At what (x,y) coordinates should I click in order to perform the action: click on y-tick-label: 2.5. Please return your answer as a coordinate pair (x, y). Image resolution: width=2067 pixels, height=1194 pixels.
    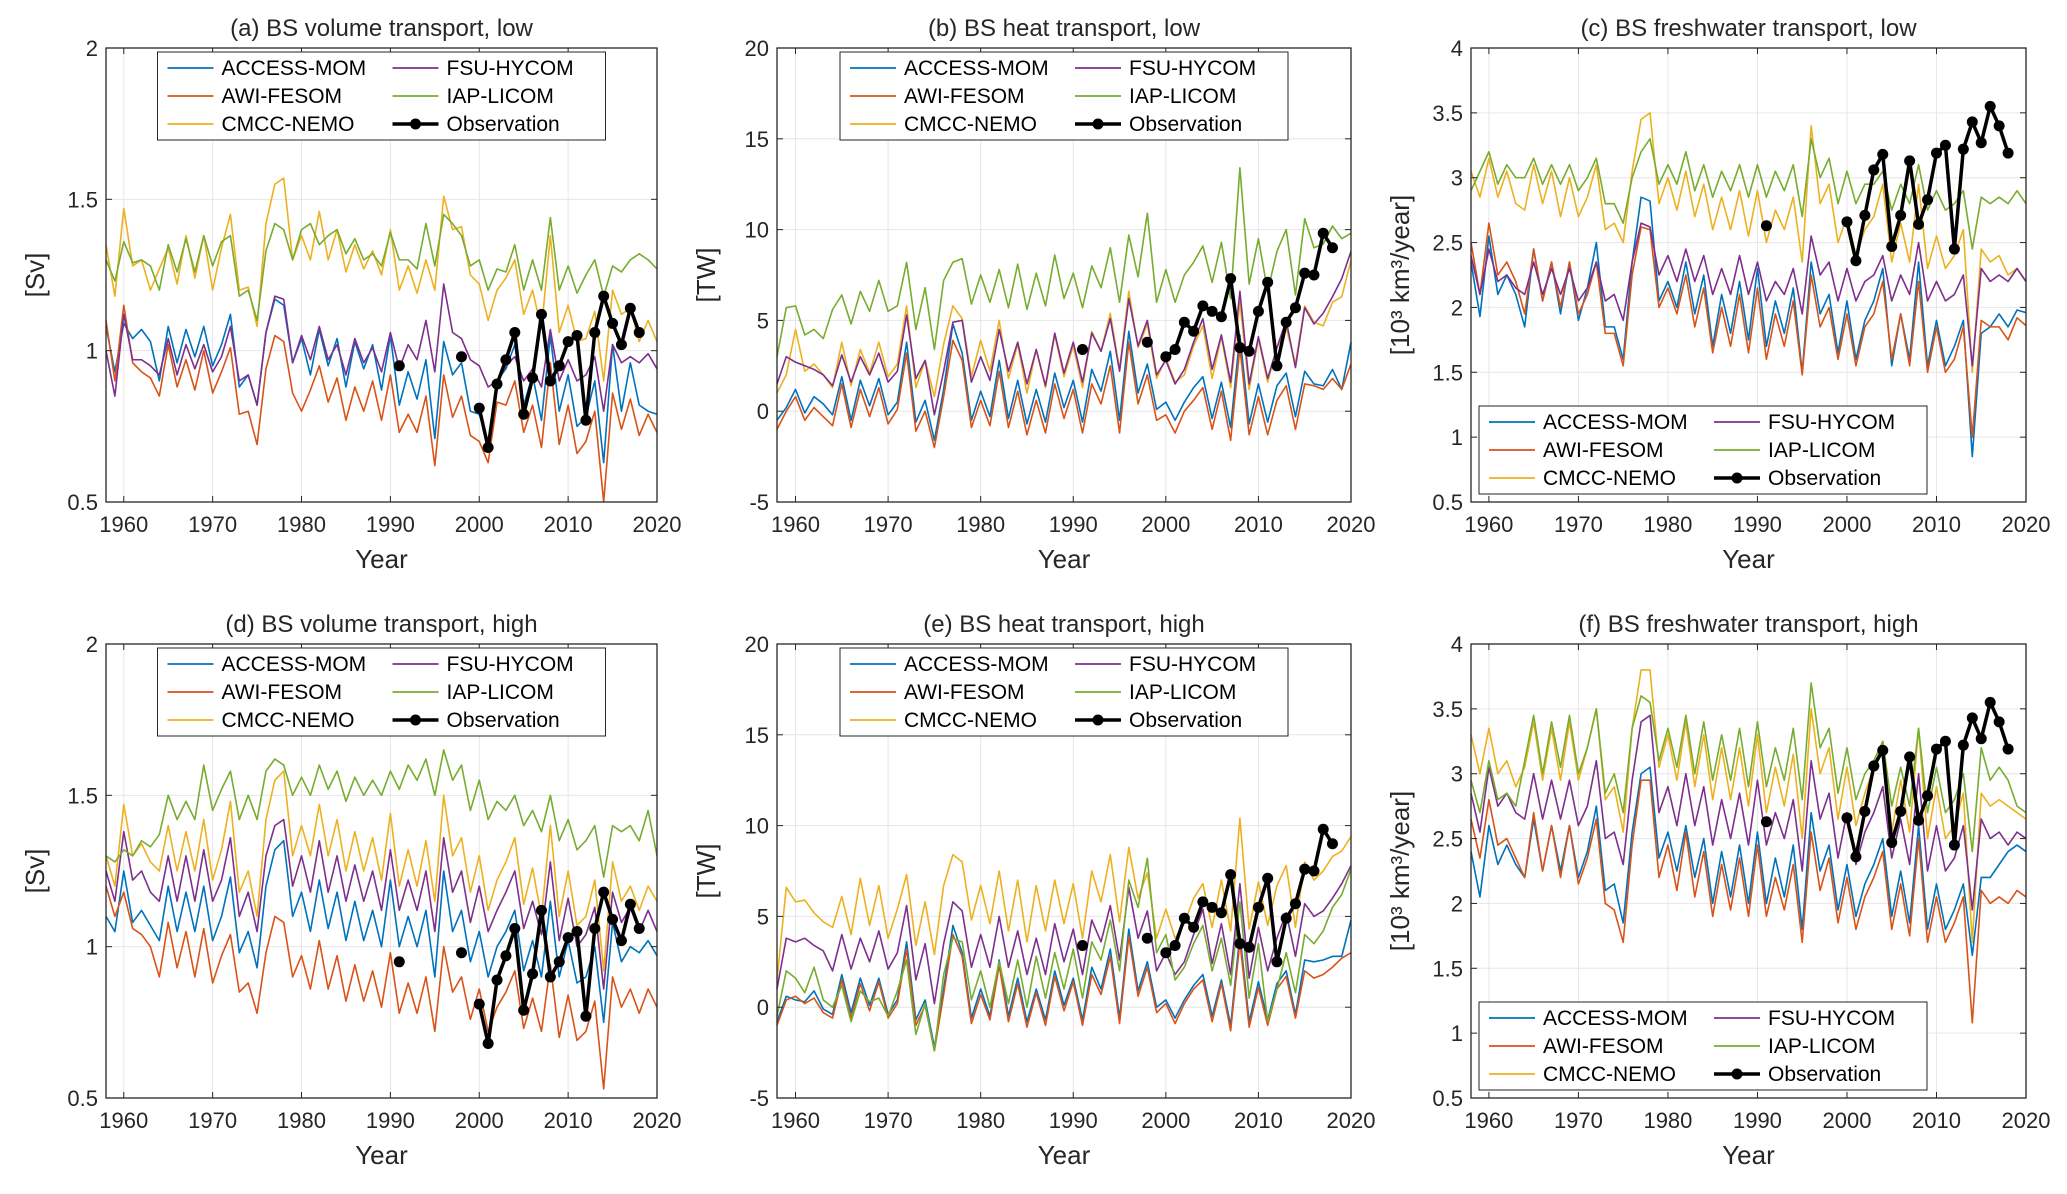
    Looking at the image, I should click on (1447, 243).